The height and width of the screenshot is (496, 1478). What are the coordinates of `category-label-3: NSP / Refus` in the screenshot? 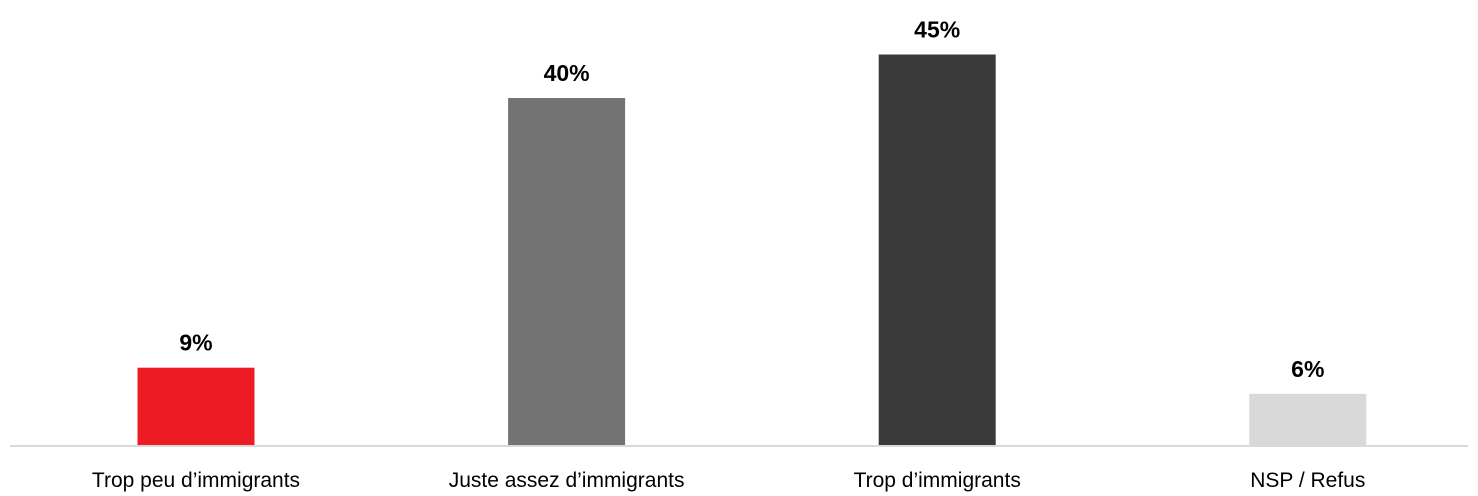 It's located at (1307, 480).